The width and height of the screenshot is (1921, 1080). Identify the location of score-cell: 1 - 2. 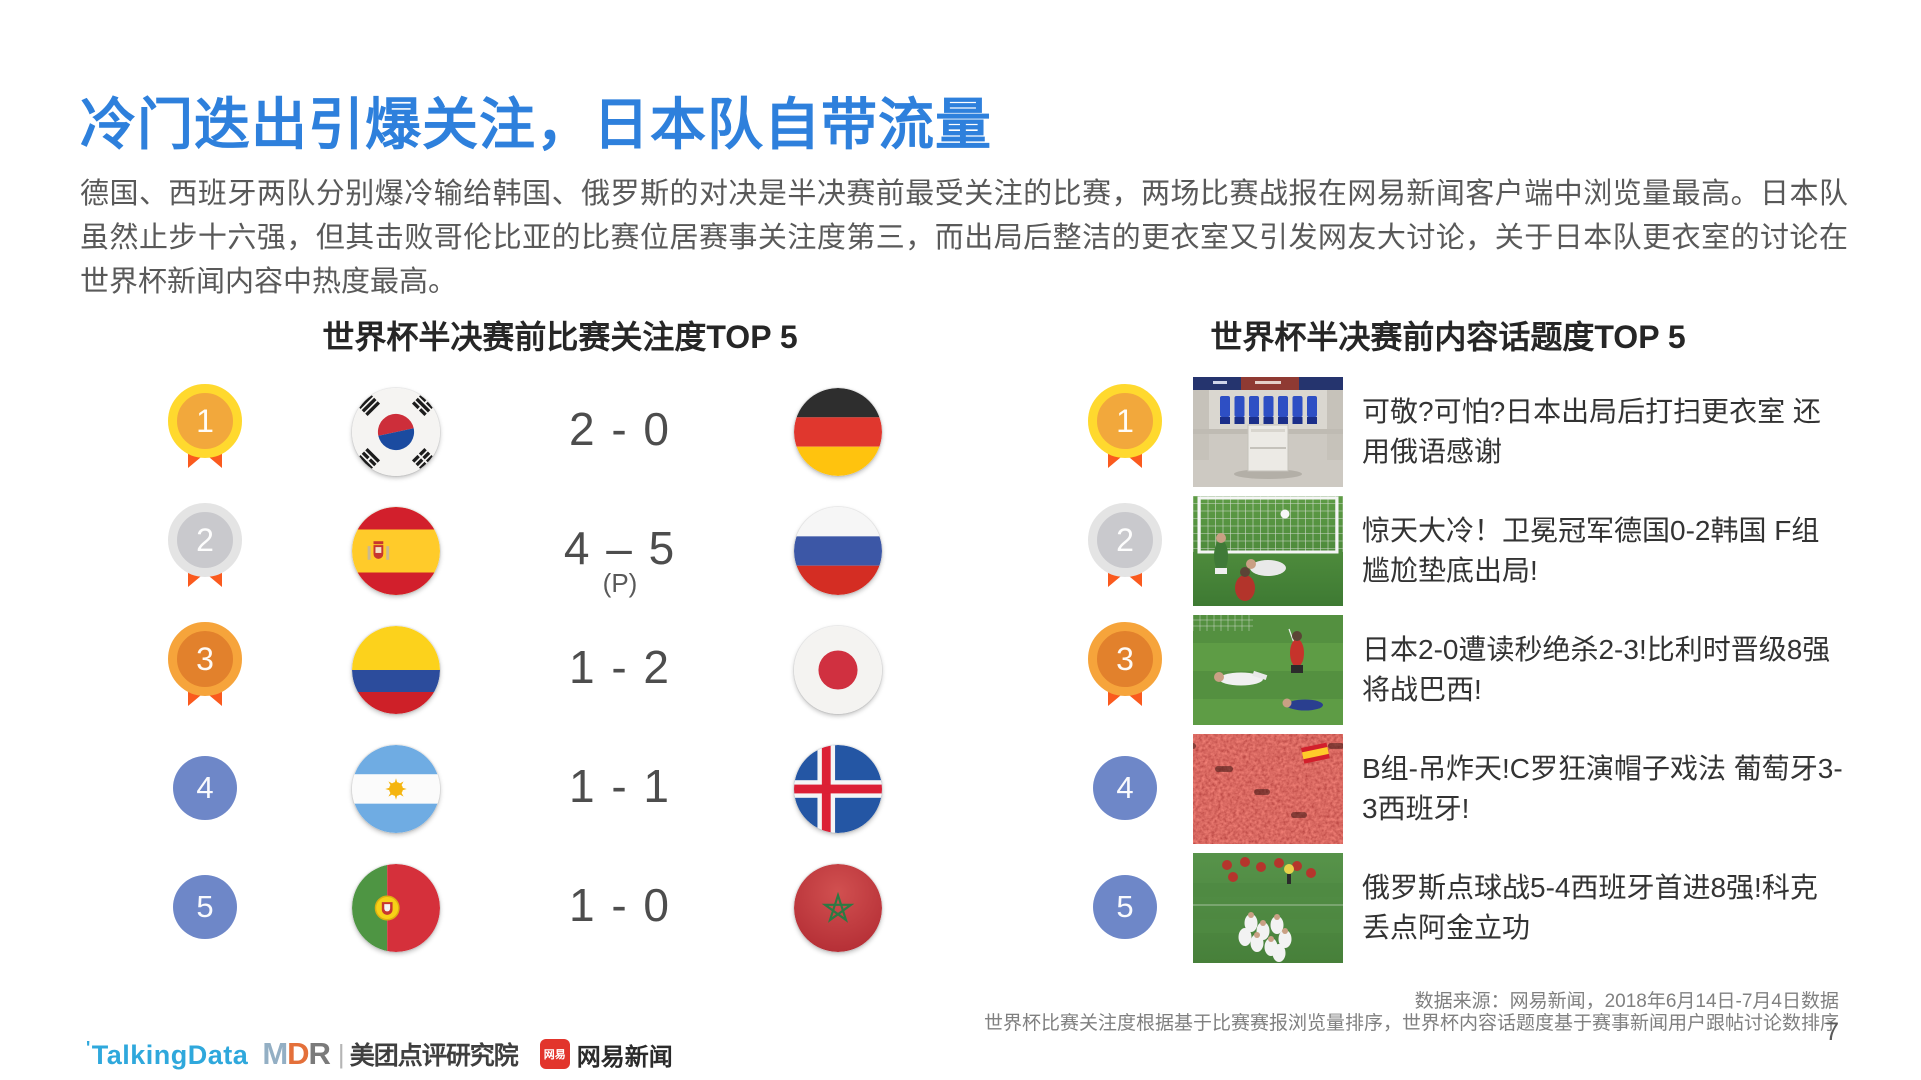
(620, 669).